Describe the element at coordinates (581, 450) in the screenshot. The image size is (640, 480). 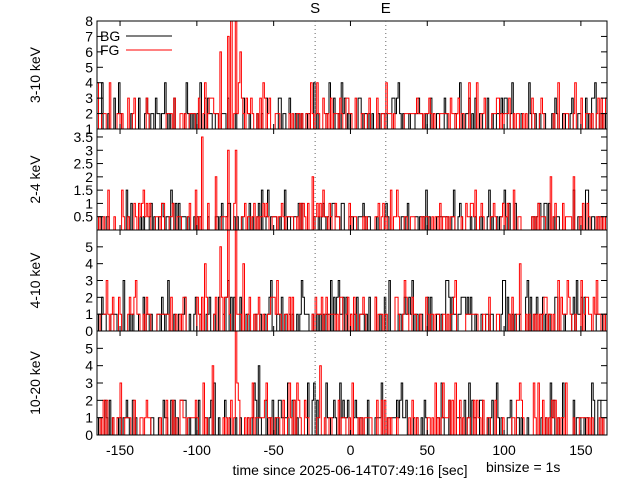
I see `x-tick-label: 150` at that location.